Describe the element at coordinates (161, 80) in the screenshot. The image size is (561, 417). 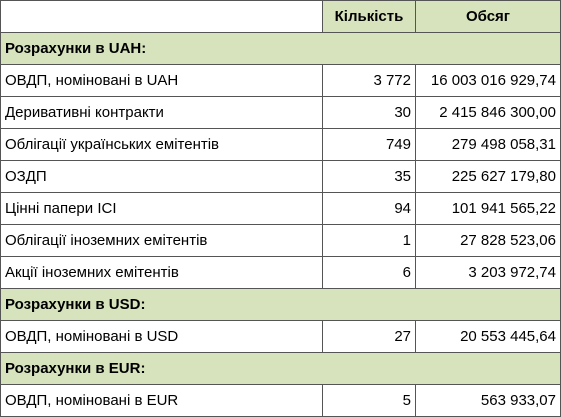
I see `row-name: ОВДП, номіновані в UAH` at that location.